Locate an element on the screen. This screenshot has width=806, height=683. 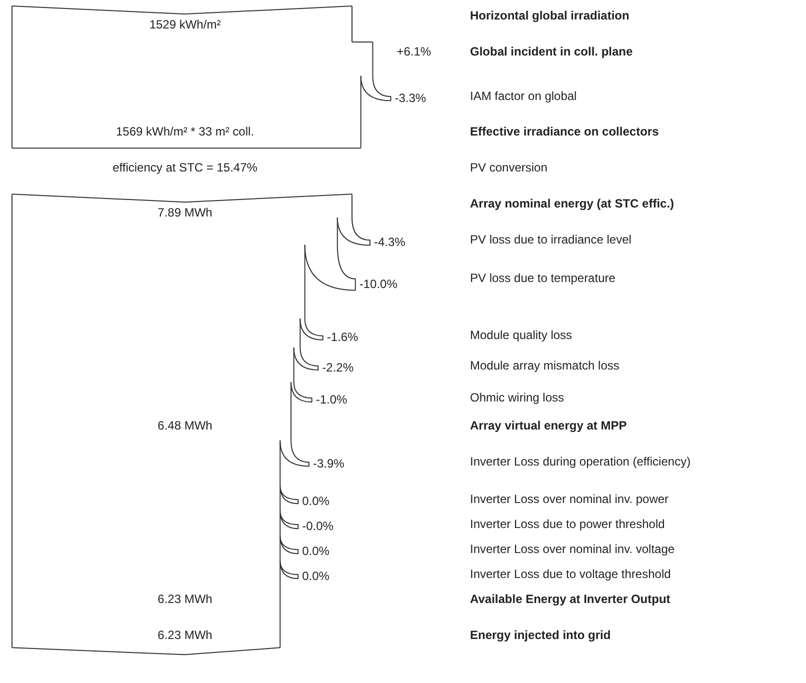
category-label: PV conversion is located at coordinates (509, 167).